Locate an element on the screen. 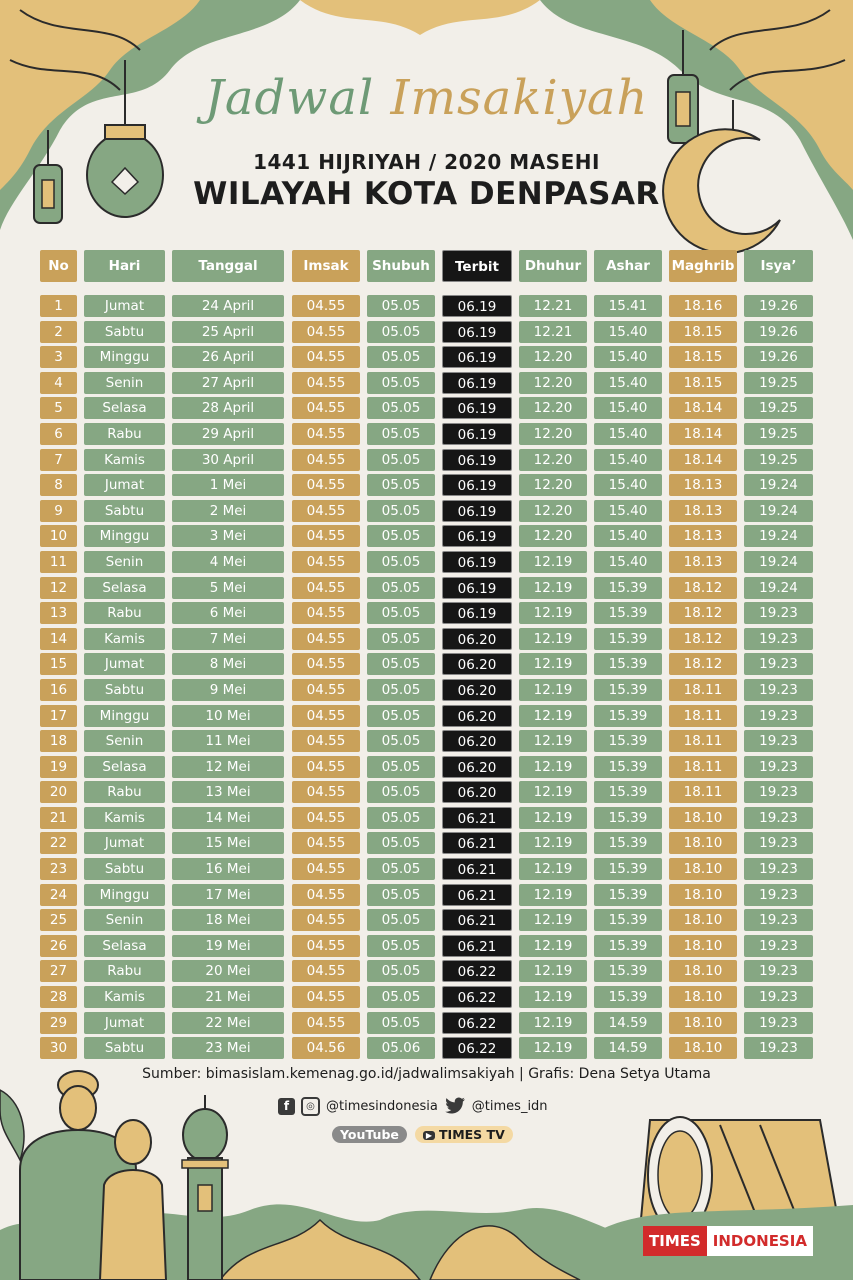  cell-no: 8 is located at coordinates (58, 485).